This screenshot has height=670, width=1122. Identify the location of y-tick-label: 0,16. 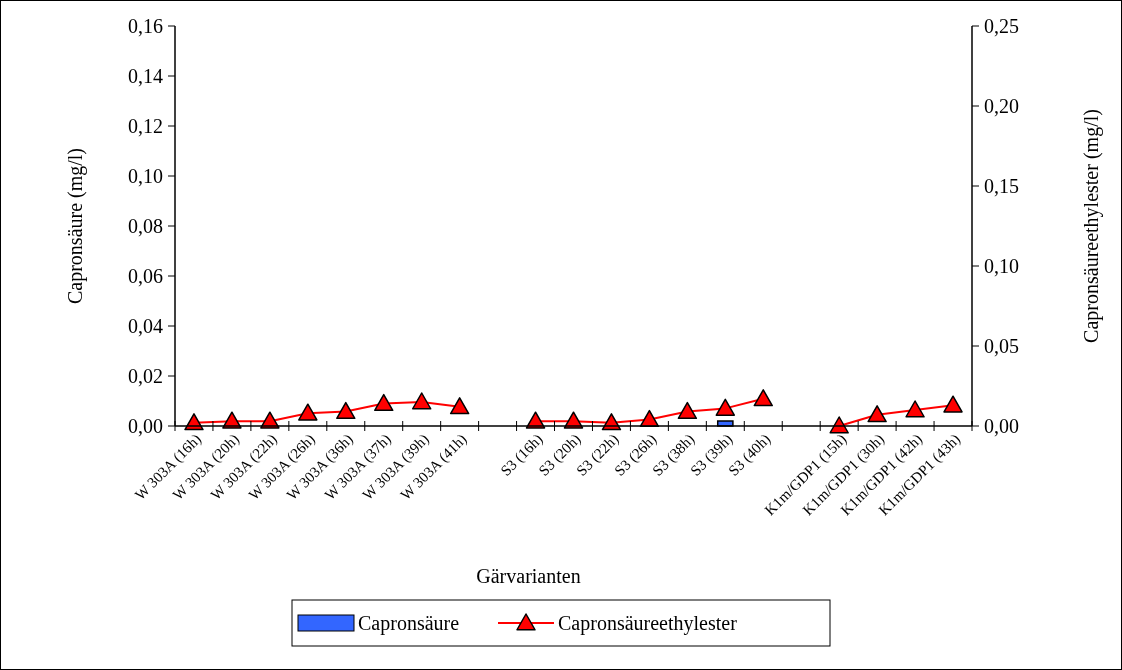
(145, 26).